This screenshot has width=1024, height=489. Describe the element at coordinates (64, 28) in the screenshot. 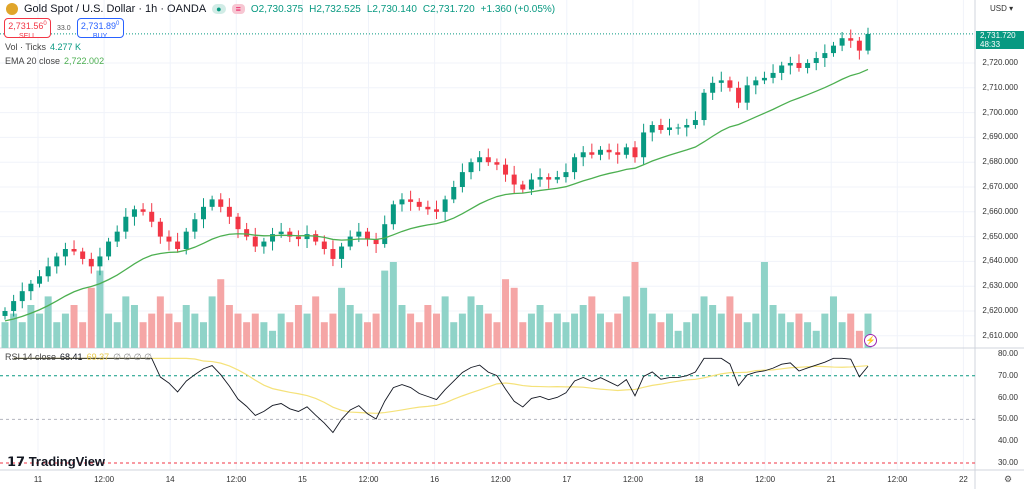

I see `spread: 33.0` at that location.